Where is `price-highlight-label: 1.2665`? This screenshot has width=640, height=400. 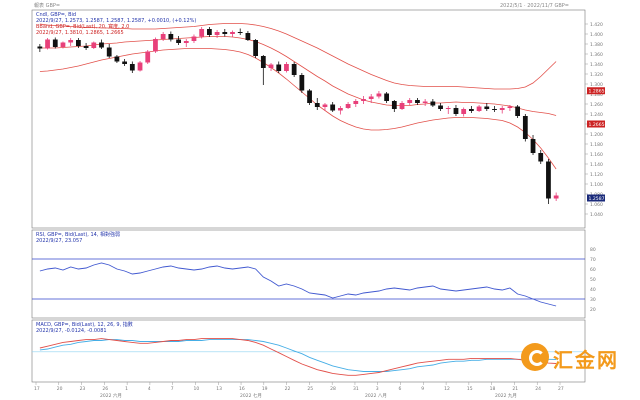
price-highlight-label: 1.2665 is located at coordinates (597, 125).